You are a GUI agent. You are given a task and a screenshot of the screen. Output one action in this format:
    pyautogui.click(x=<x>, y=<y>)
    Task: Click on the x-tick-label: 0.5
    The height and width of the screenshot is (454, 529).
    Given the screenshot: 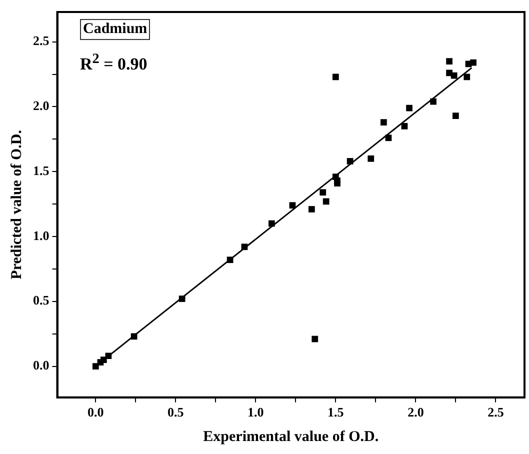 What is the action you would take?
    pyautogui.click(x=176, y=412)
    